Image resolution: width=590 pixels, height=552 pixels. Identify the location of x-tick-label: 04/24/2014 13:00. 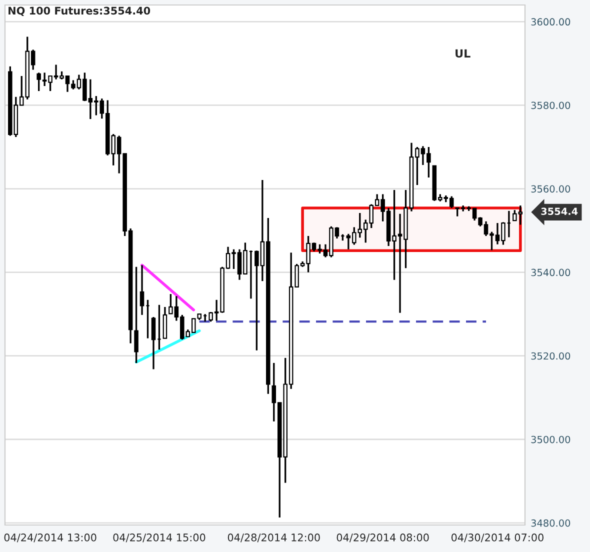
(50, 538).